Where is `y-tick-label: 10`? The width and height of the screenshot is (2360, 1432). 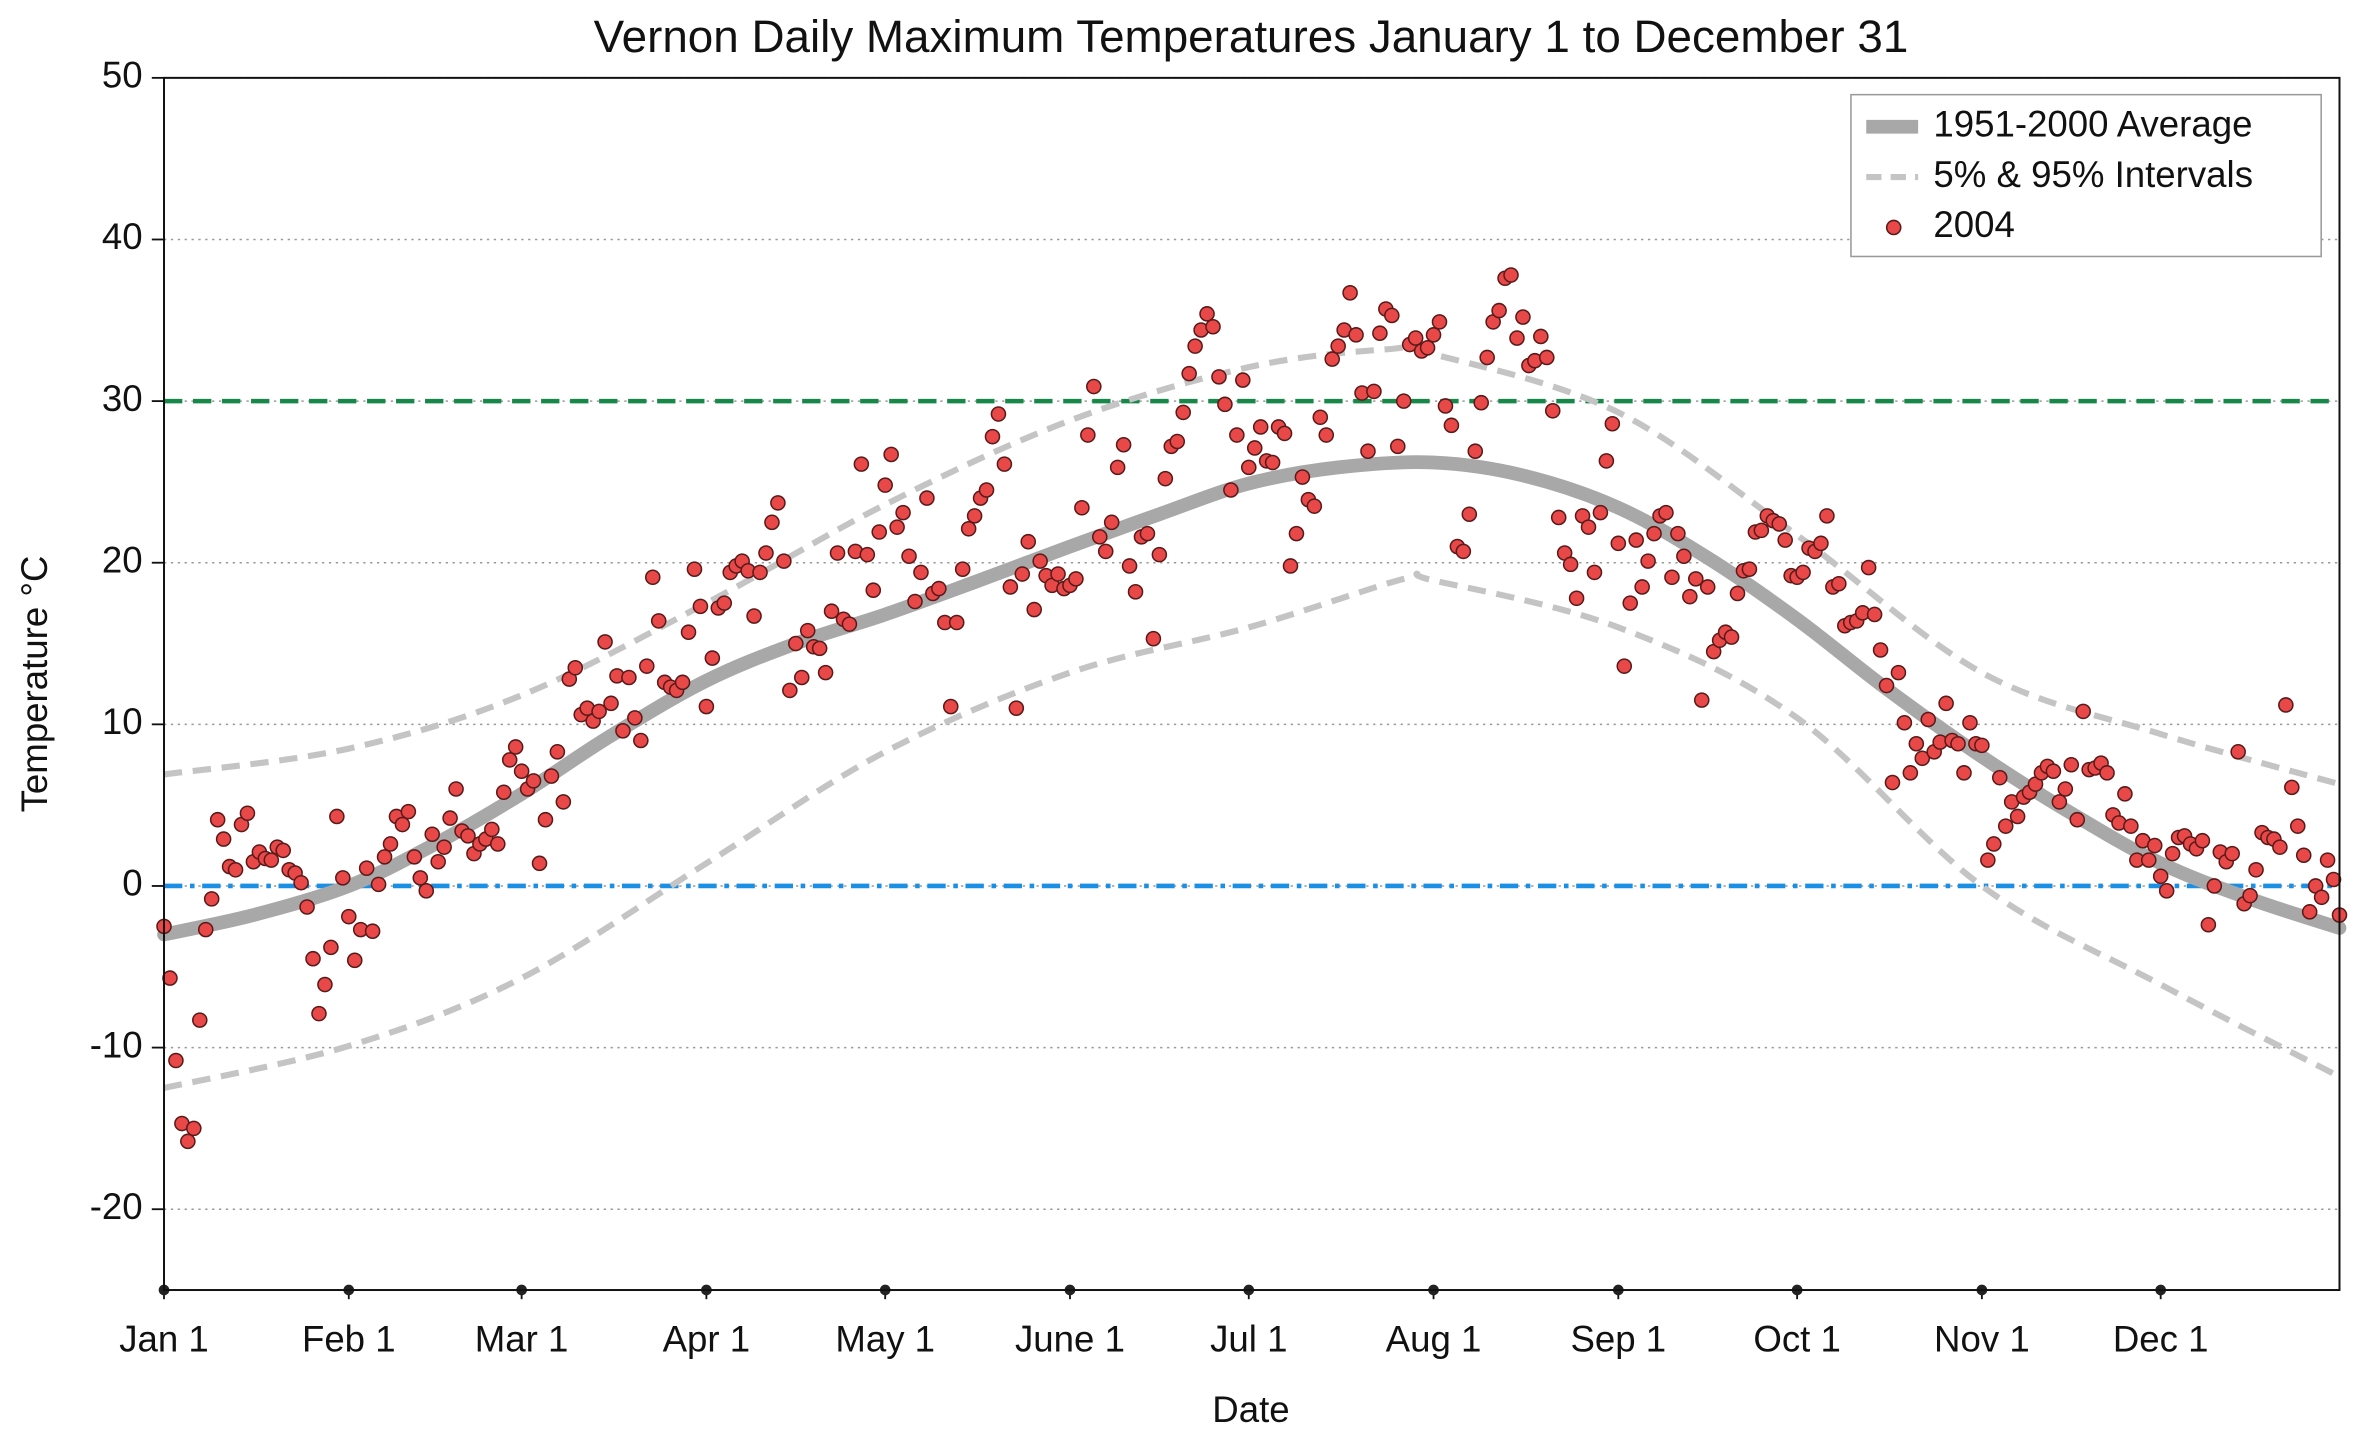
y-tick-label: 10 is located at coordinates (122, 721).